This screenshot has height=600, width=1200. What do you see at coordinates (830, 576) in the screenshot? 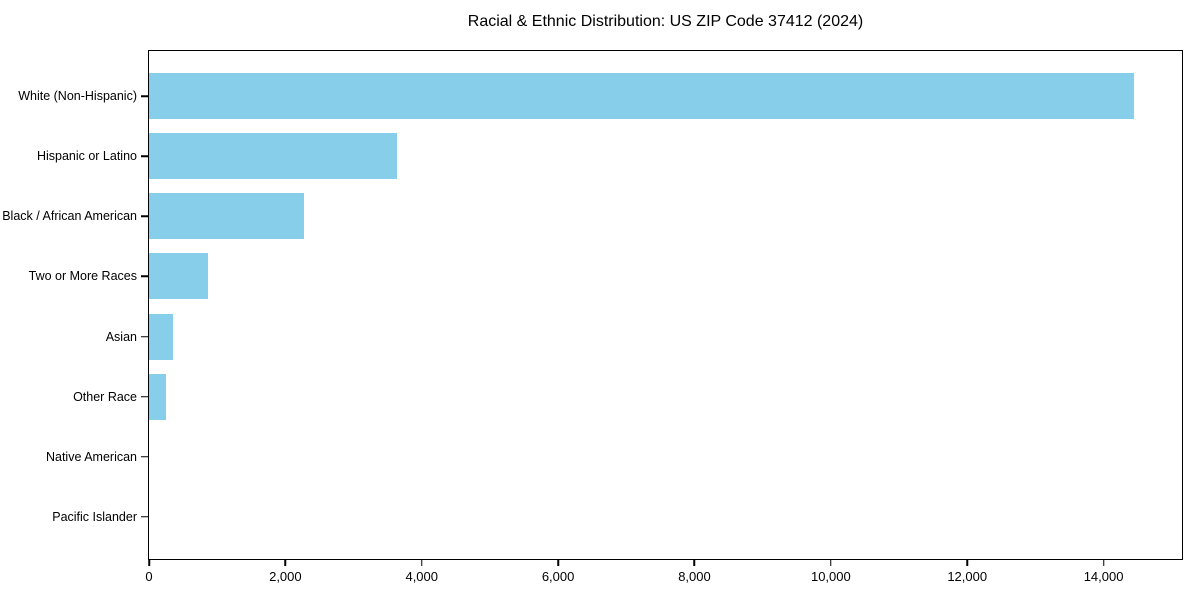
I see `x-axis-tick-label: 10,000` at bounding box center [830, 576].